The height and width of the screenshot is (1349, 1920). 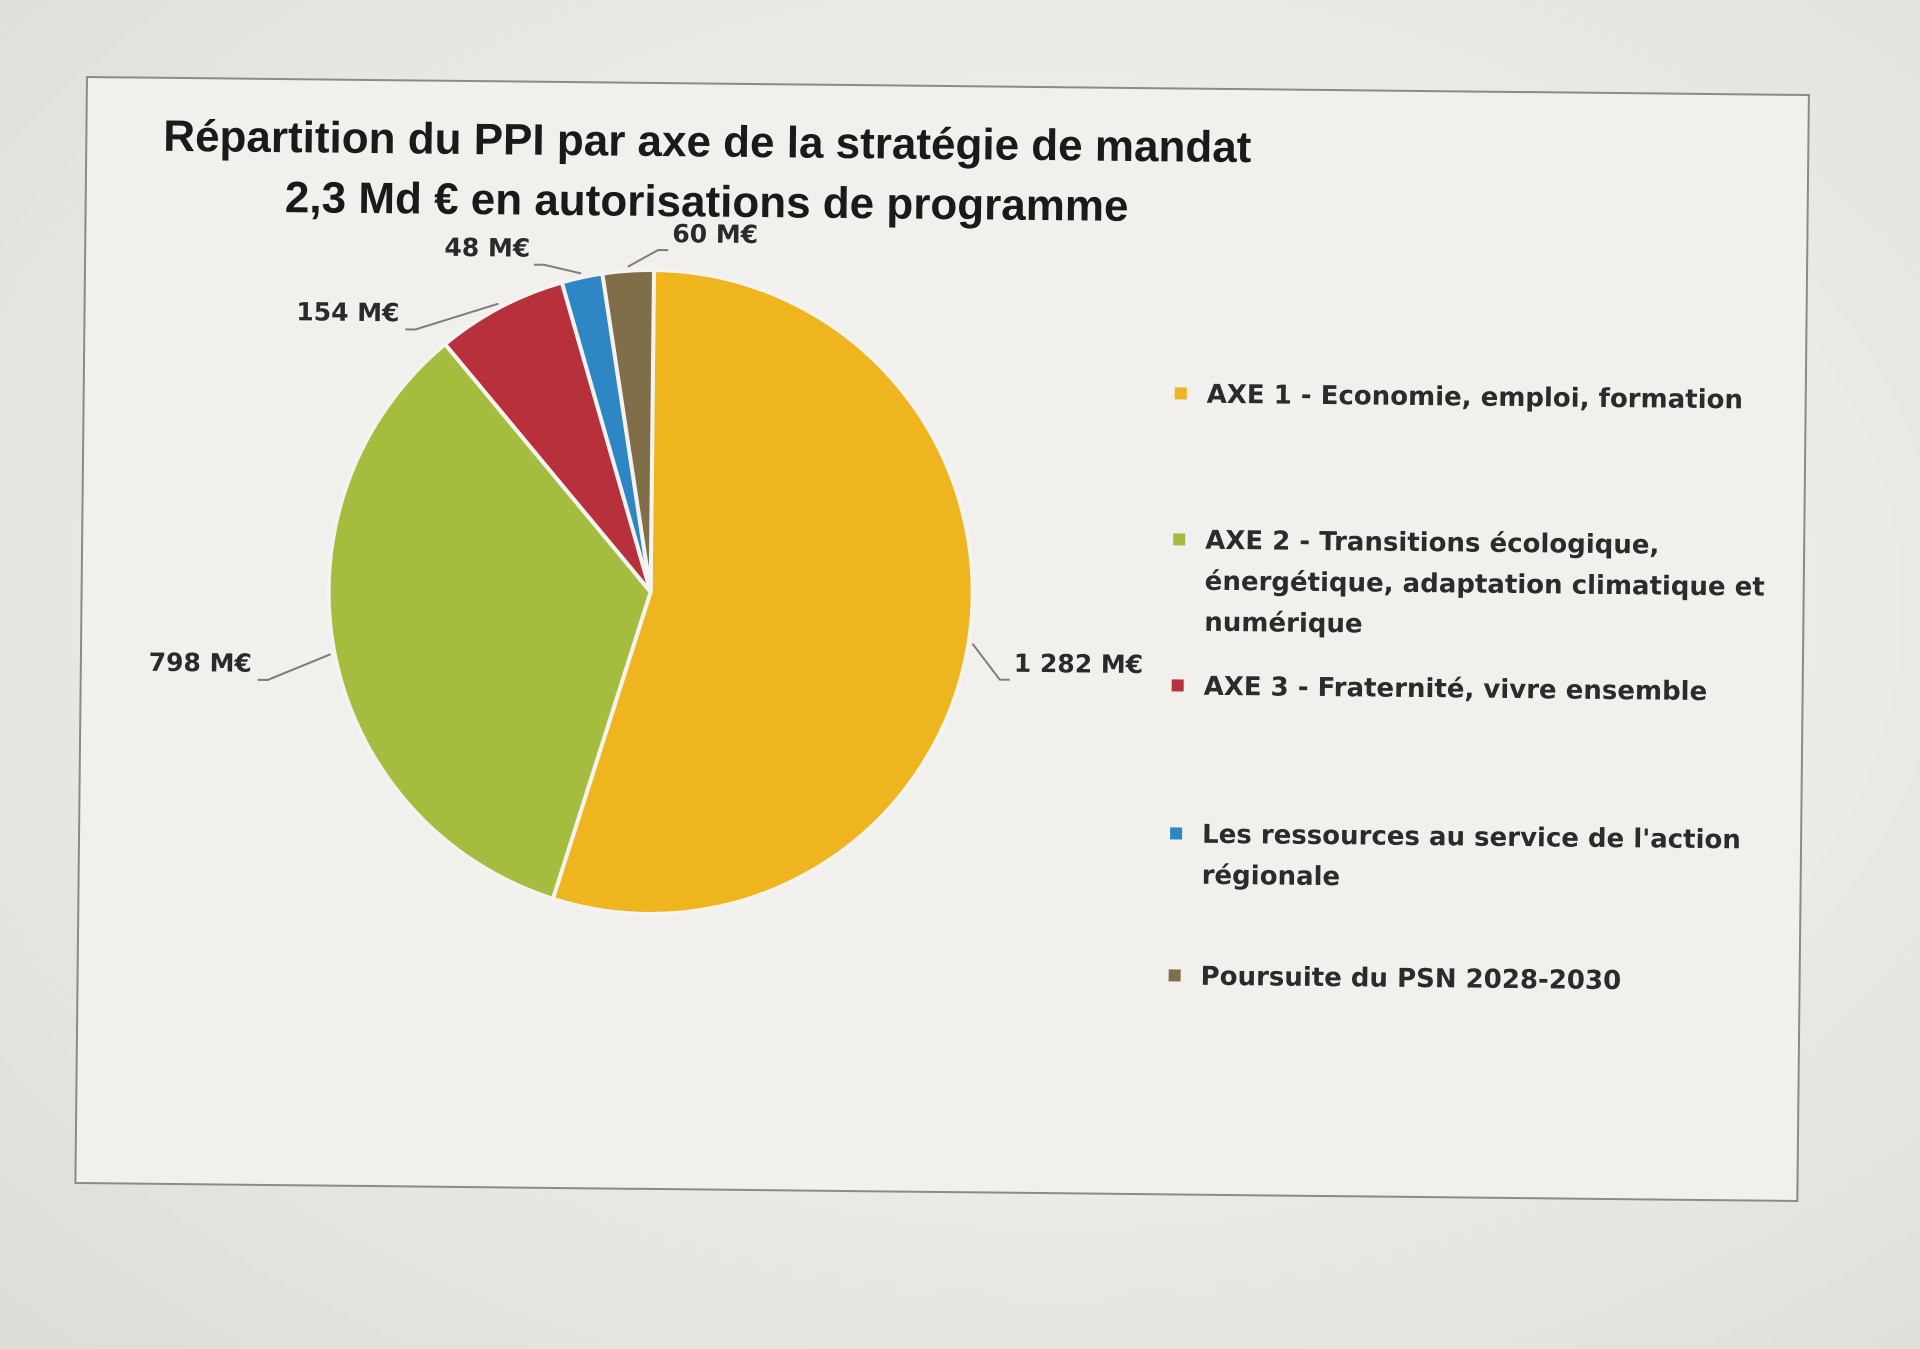 What do you see at coordinates (347, 312) in the screenshot?
I see `data-label-3: 154 M€` at bounding box center [347, 312].